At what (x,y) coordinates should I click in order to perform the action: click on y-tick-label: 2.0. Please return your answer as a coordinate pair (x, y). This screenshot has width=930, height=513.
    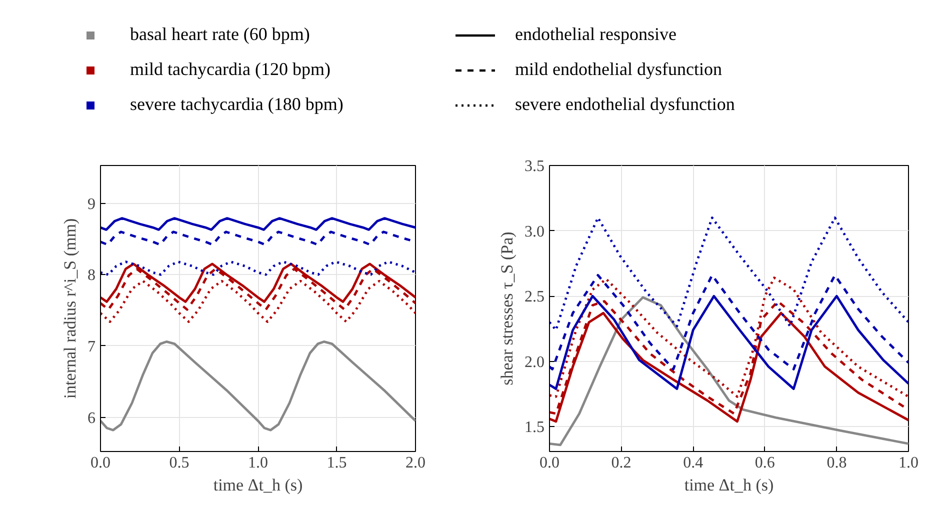
    Looking at the image, I should click on (534, 362).